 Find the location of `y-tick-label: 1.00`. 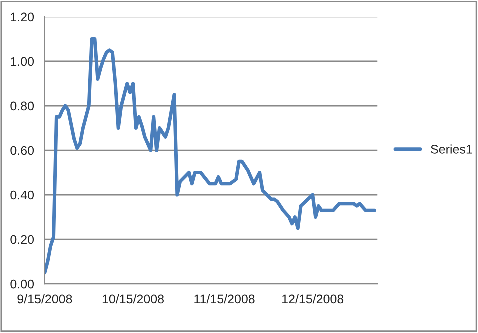

y-tick-label: 1.00 is located at coordinates (22, 61).